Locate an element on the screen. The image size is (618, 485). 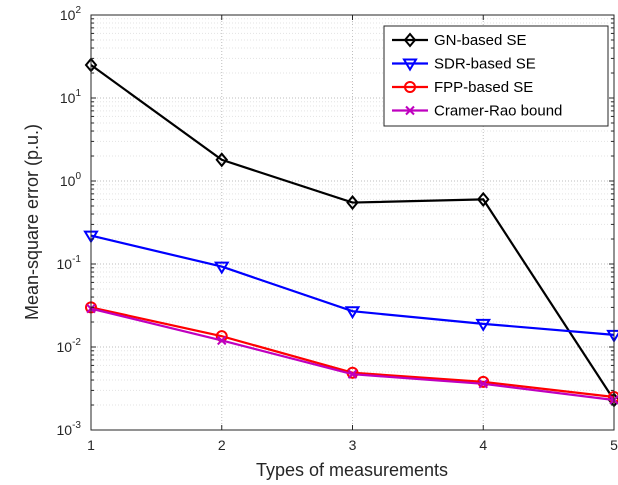
legend-label: GN-based SE is located at coordinates (480, 40).